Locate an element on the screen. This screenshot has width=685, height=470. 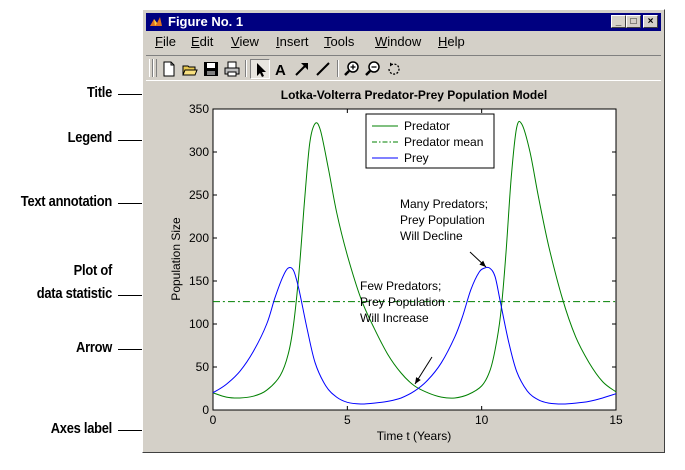
legend-box is located at coordinates (430, 141).